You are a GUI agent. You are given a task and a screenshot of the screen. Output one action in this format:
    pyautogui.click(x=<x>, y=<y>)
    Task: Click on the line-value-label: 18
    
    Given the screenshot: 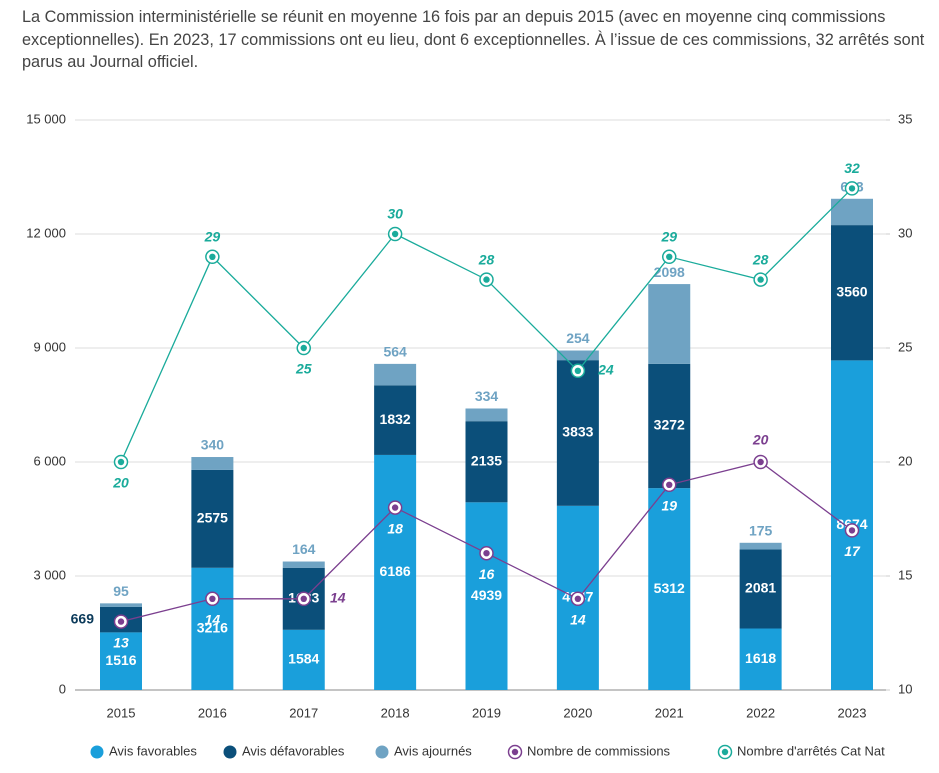 What is the action you would take?
    pyautogui.click(x=395, y=528)
    